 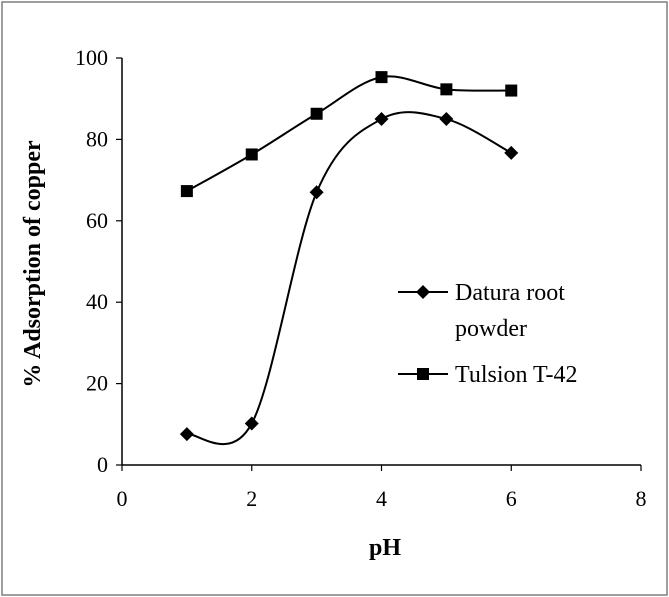 I want to click on x-axis: 0 2 4 6 8, so click(x=382, y=487).